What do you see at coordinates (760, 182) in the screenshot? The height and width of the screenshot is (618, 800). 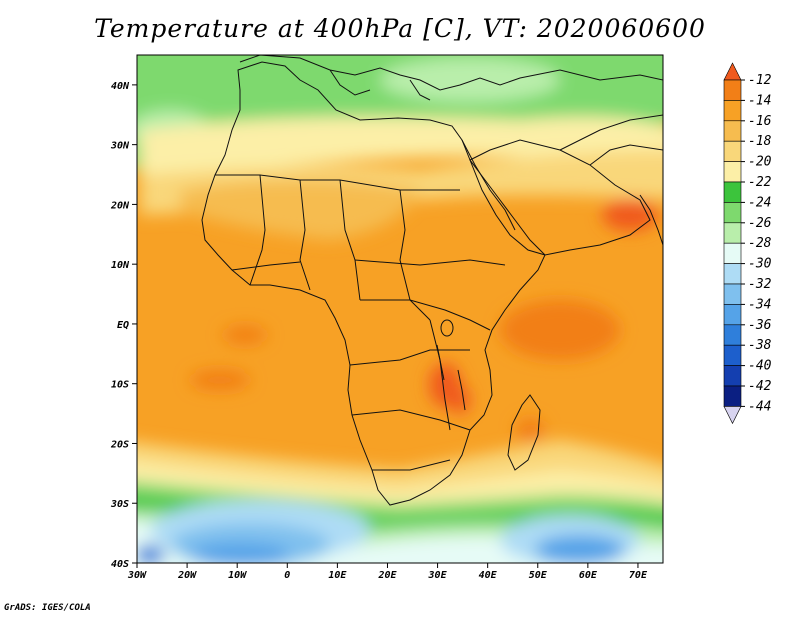 I see `colorbar-label: -22` at bounding box center [760, 182].